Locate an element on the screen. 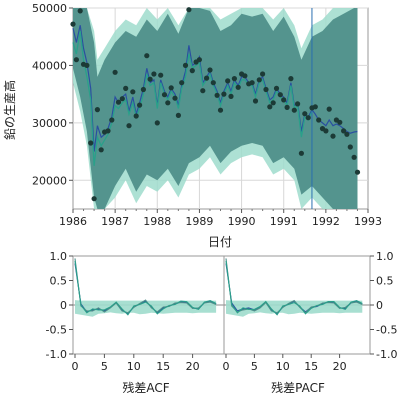 This screenshot has width=419, height=402. y-tick-label: 50000 is located at coordinates (49, 8).